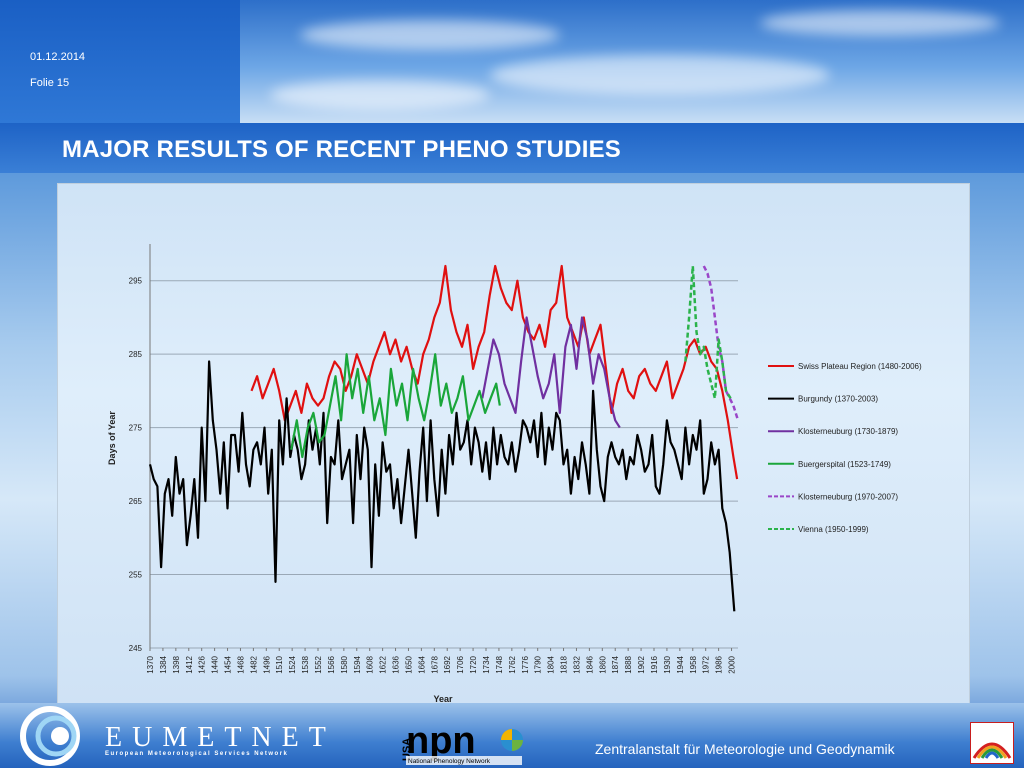 The width and height of the screenshot is (1024, 768). What do you see at coordinates (667, 664) in the screenshot?
I see `x-tick-label: 1930` at bounding box center [667, 664].